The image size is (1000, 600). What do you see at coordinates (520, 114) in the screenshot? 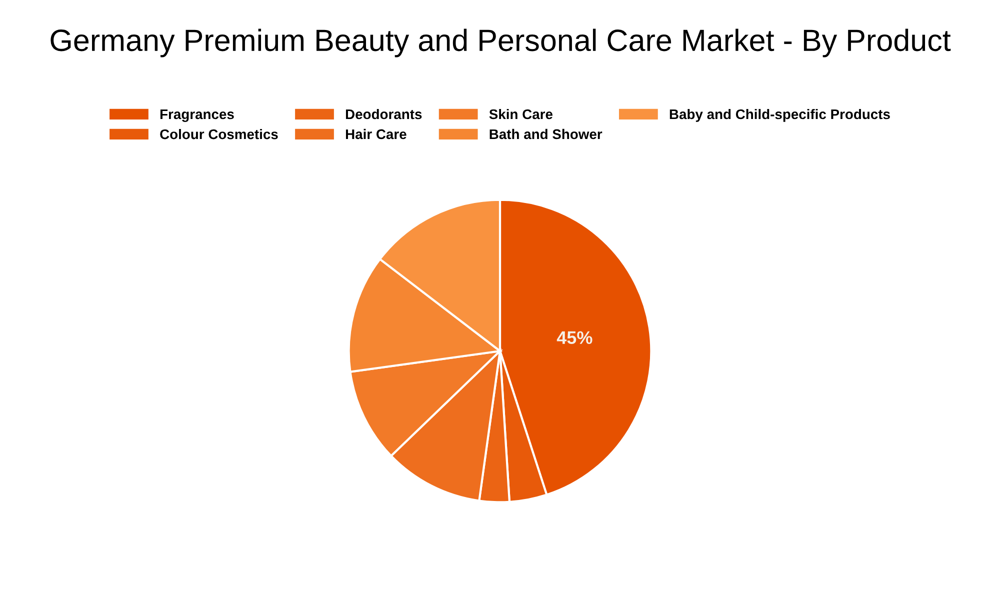
I see `legend-label: Skin Care` at bounding box center [520, 114].